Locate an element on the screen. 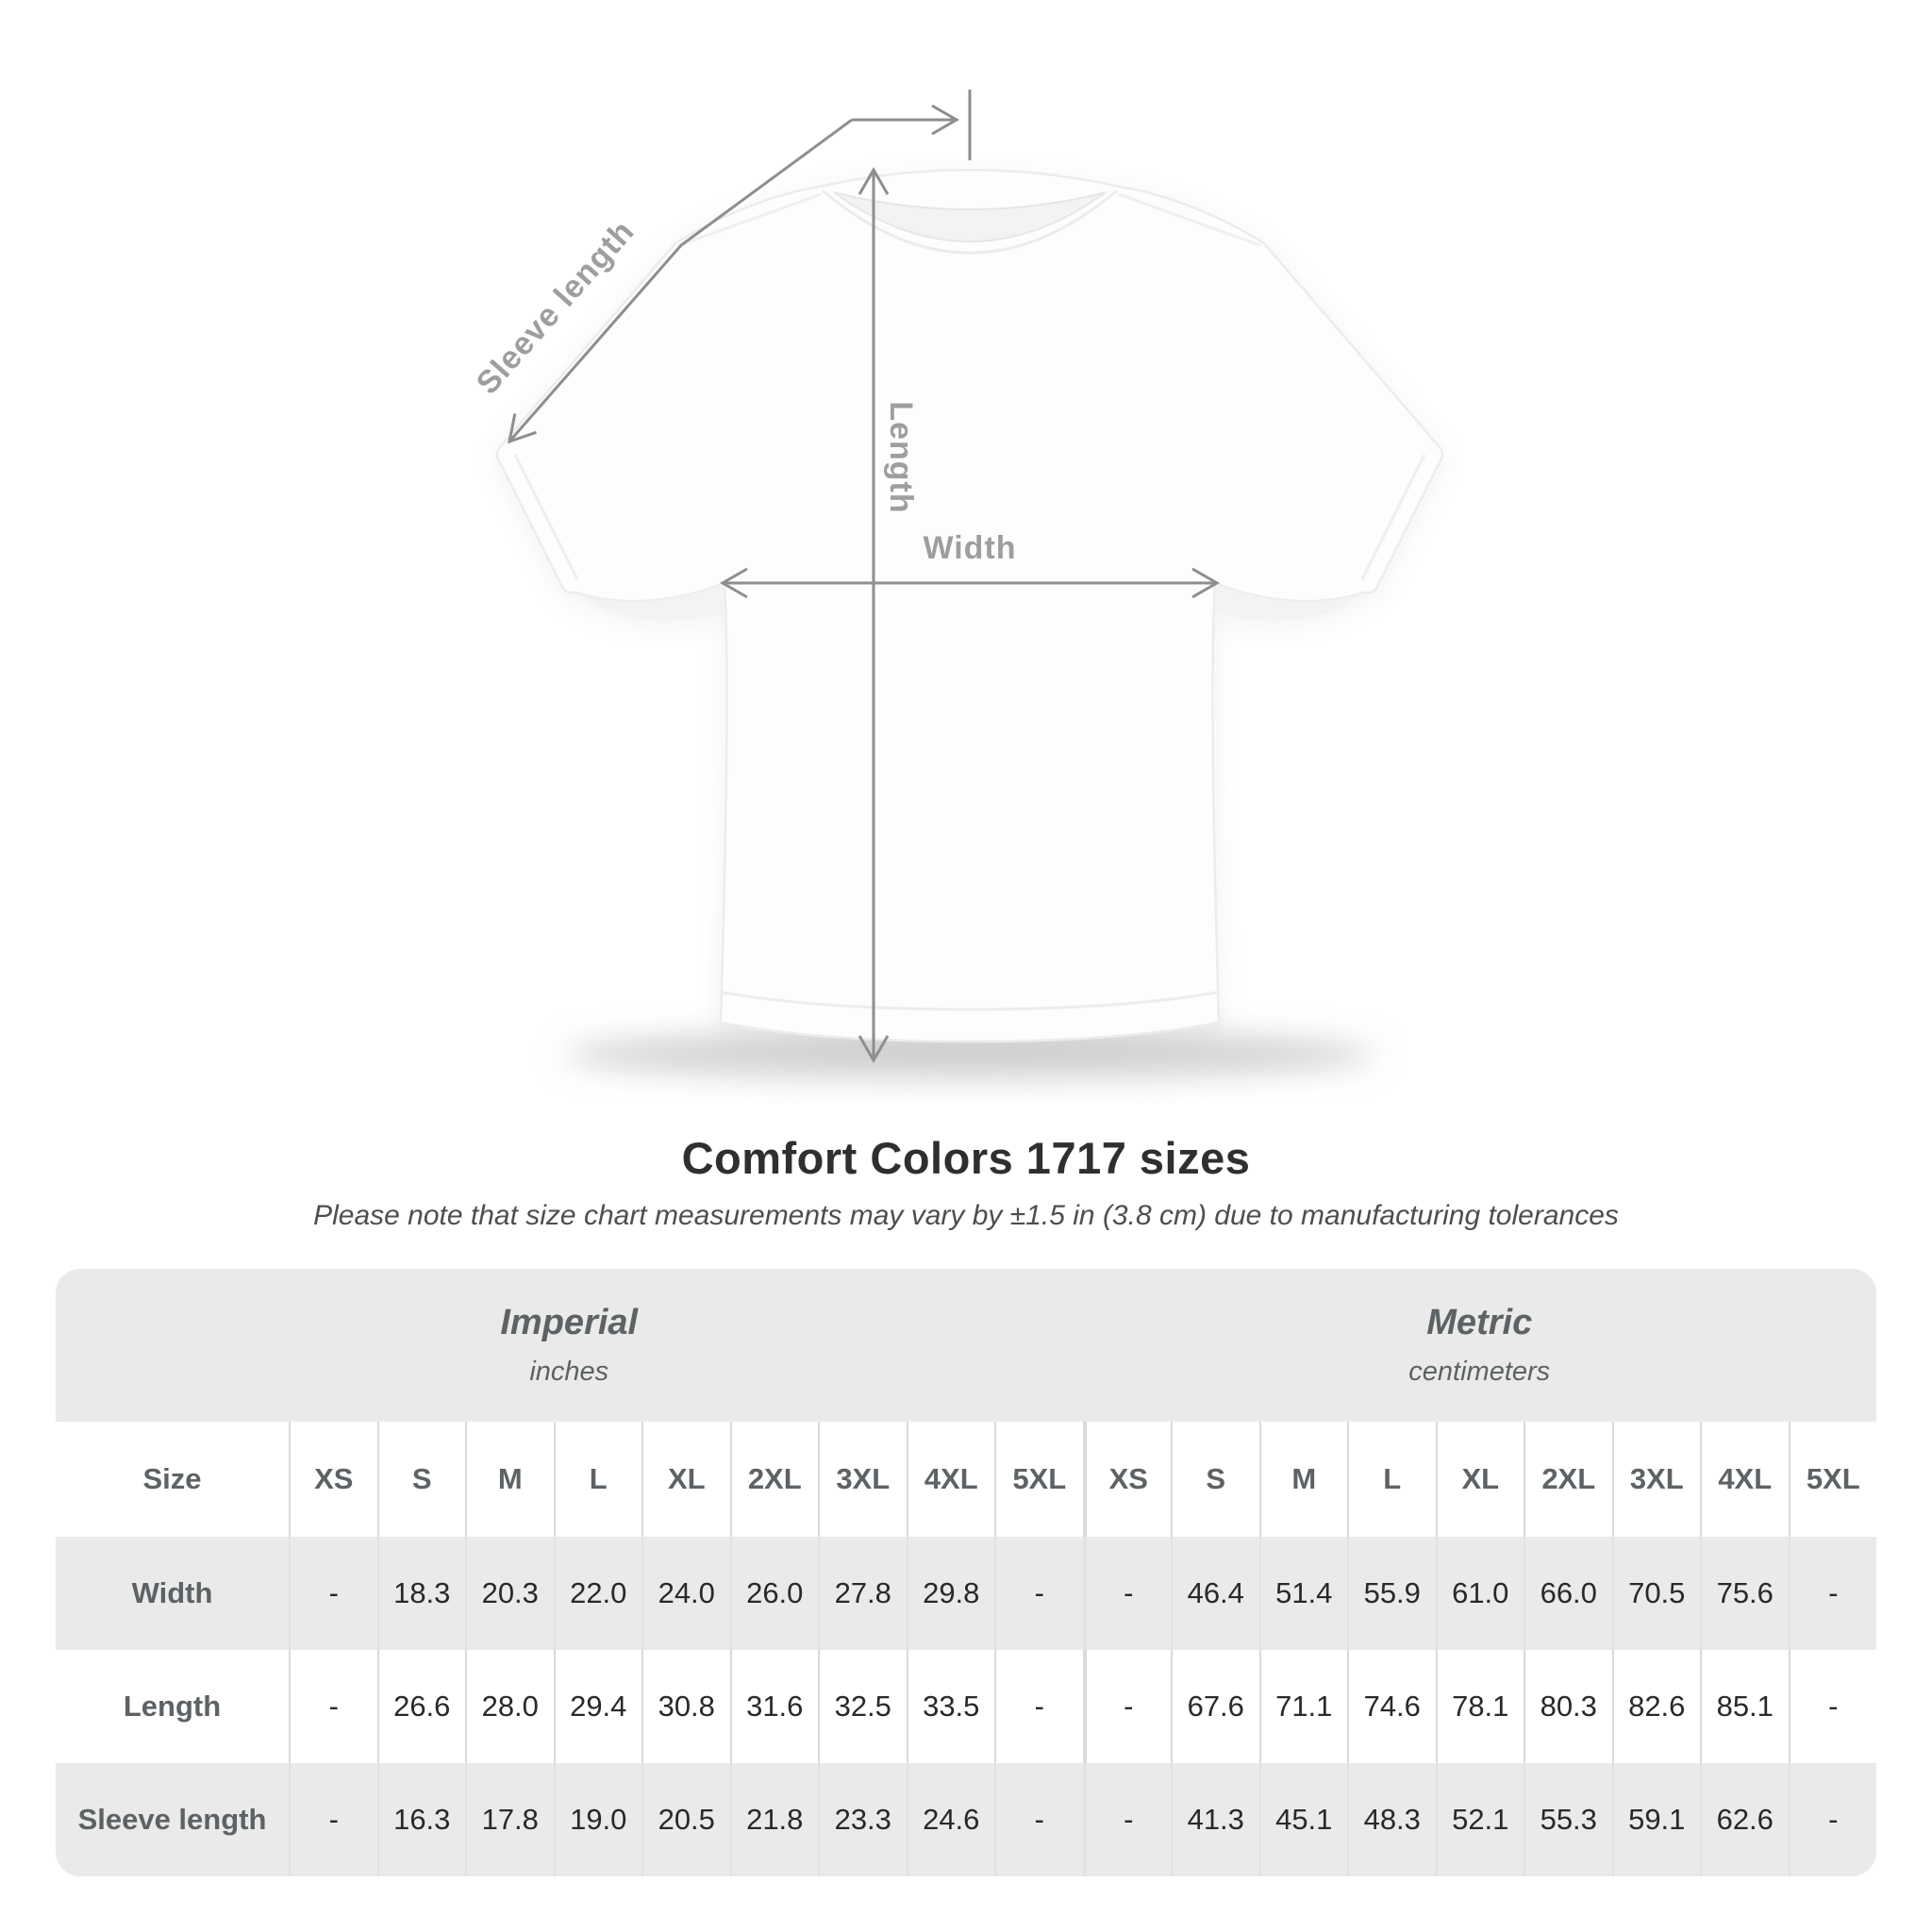 The image size is (1932, 1932). centimeters-label: centimeters is located at coordinates (1479, 1372).